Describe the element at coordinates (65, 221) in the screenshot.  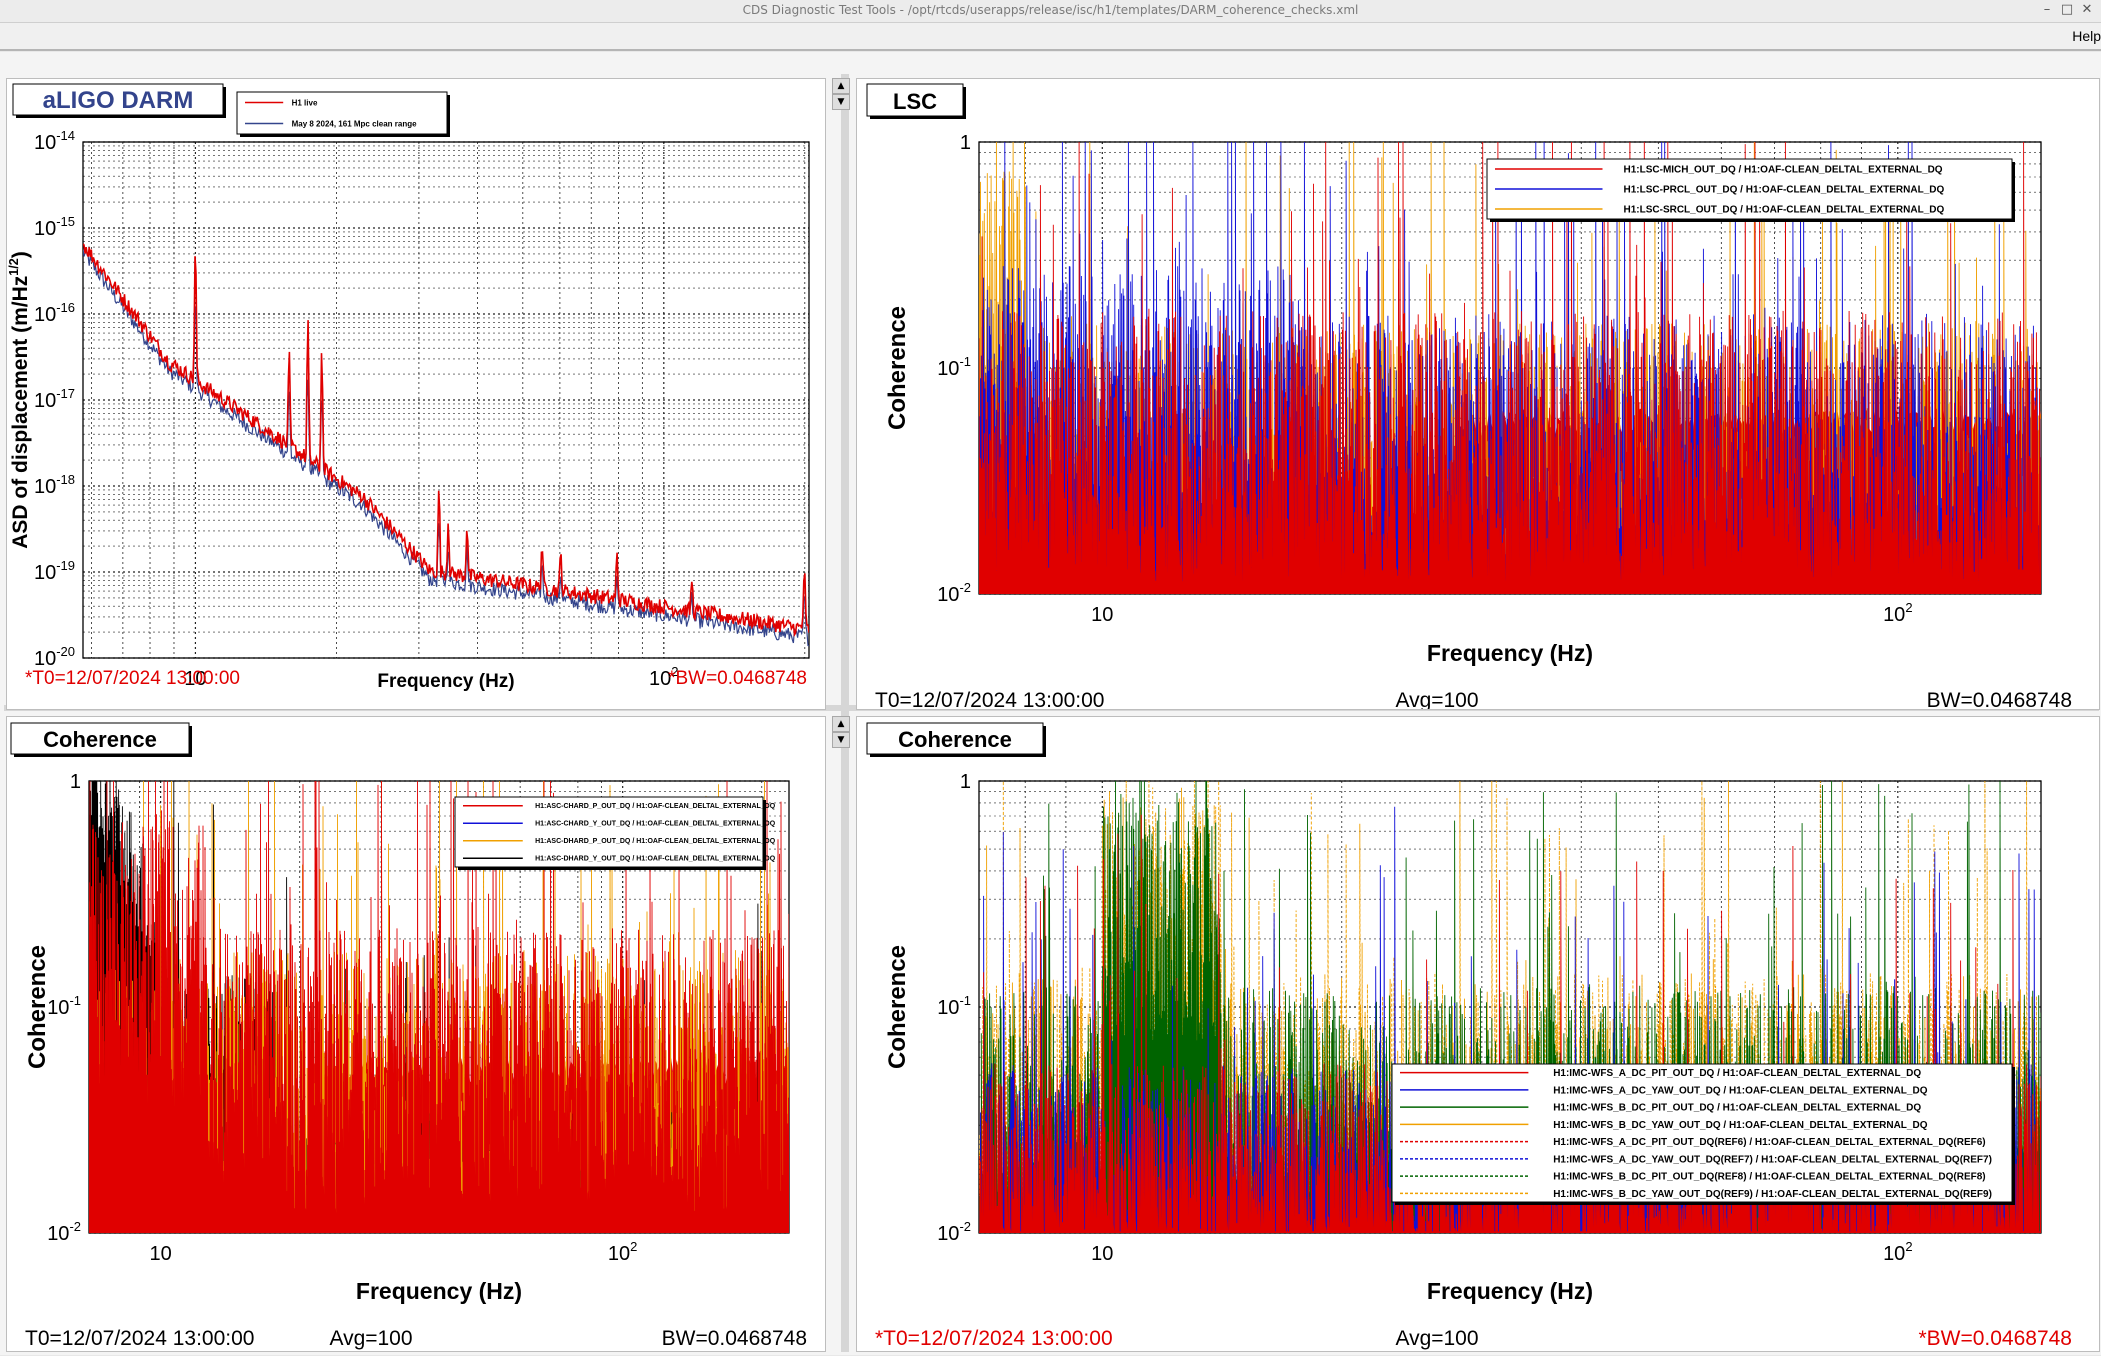
I see `y-tick-exp: -15` at that location.